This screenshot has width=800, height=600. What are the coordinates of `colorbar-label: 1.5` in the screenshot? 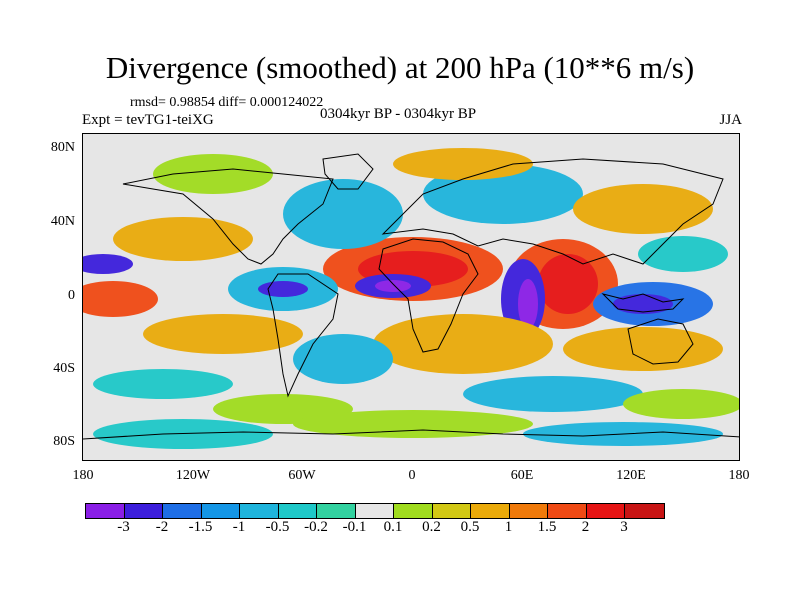 It's located at (547, 527).